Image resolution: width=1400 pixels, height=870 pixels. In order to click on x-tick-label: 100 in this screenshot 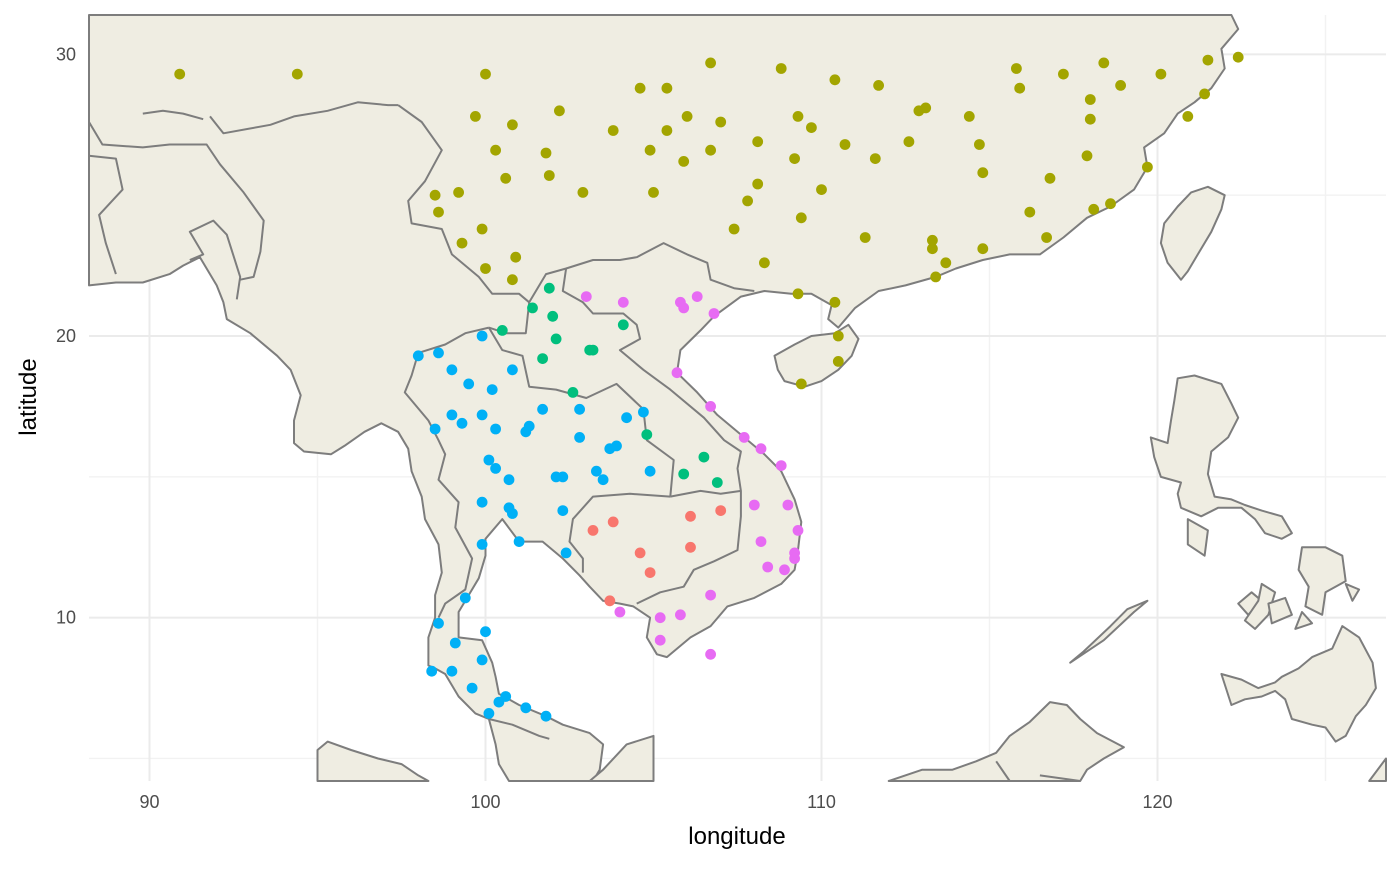, I will do `click(485, 802)`.